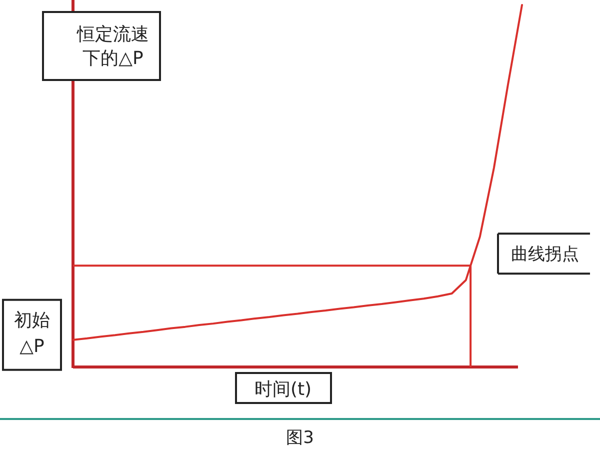  I want to click on ref-line-label: 曲线拐点, so click(545, 254).